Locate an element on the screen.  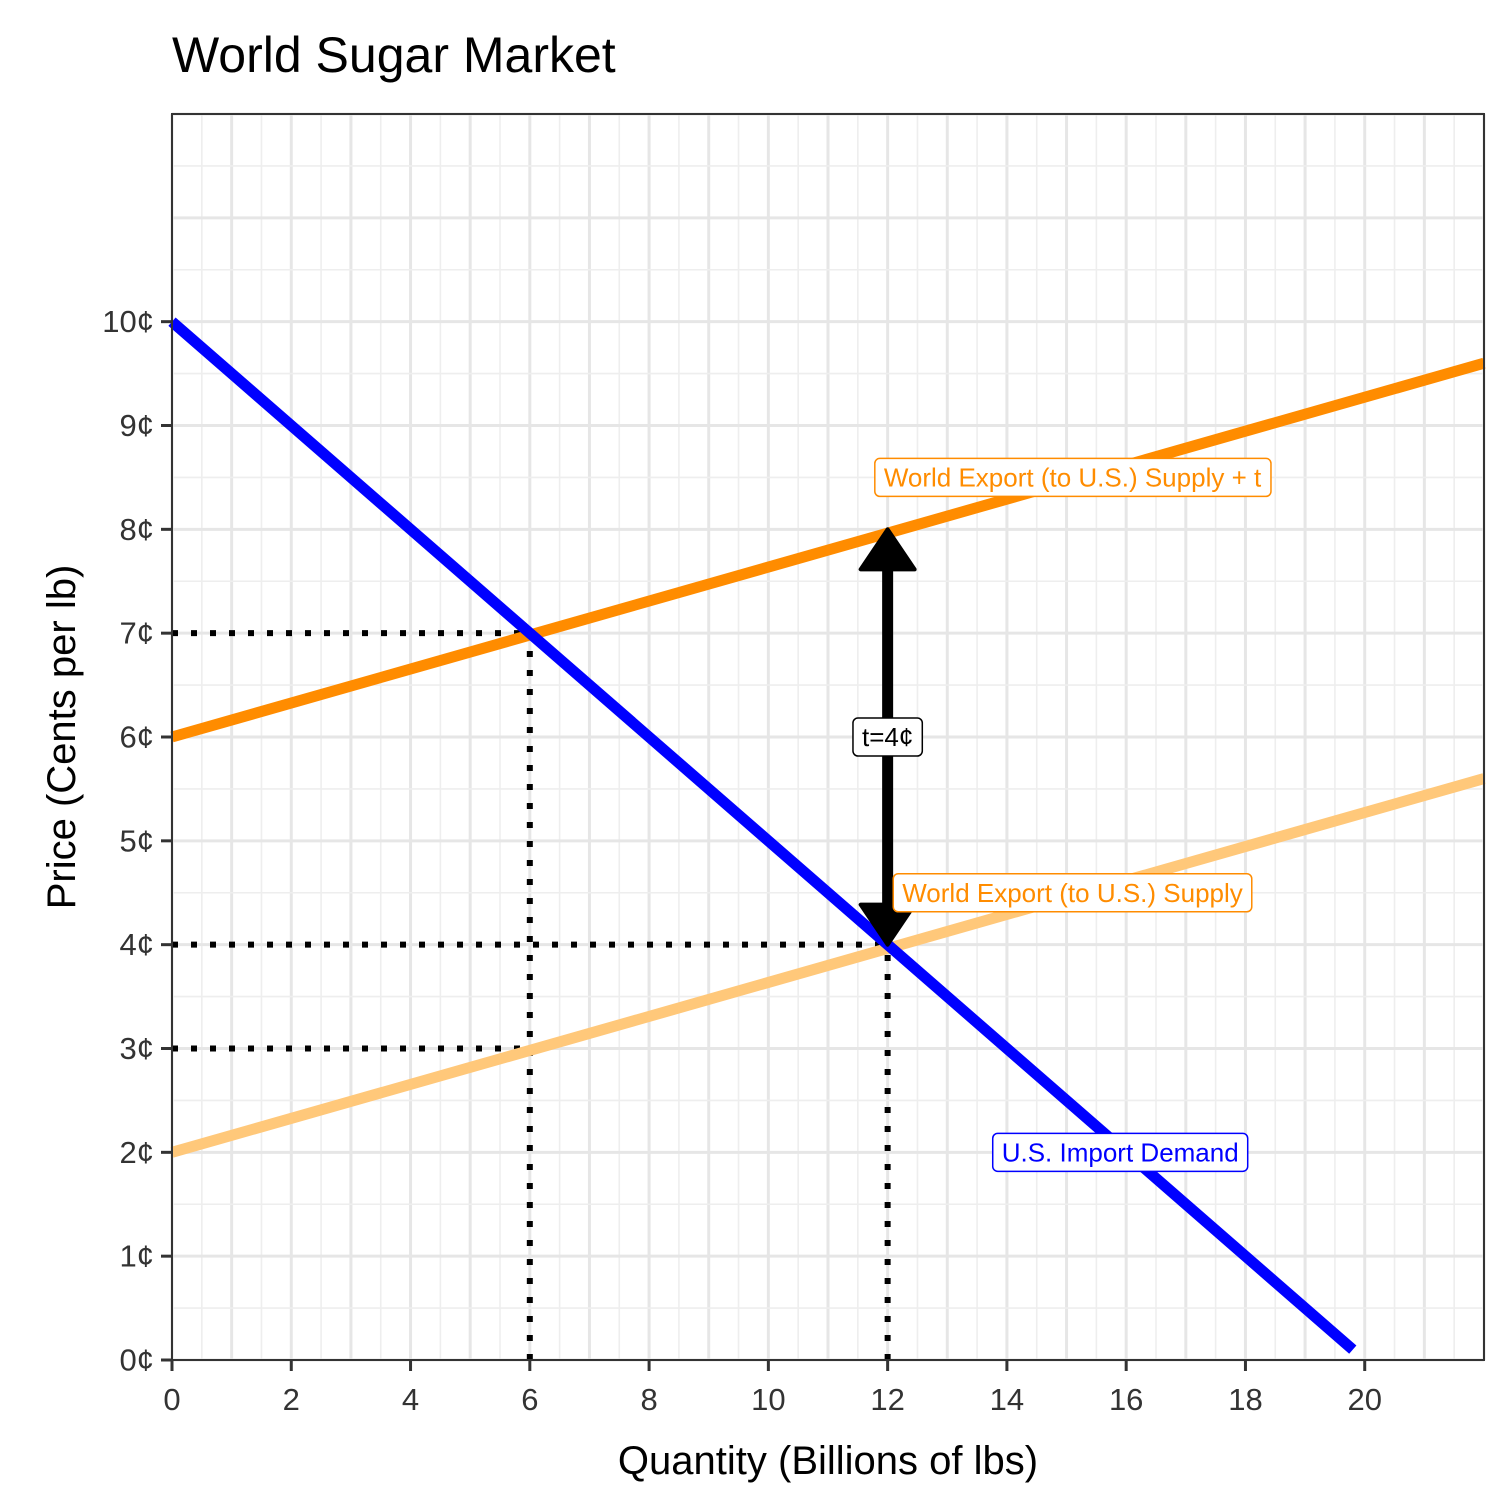
tax-label-box is located at coordinates (888, 737).